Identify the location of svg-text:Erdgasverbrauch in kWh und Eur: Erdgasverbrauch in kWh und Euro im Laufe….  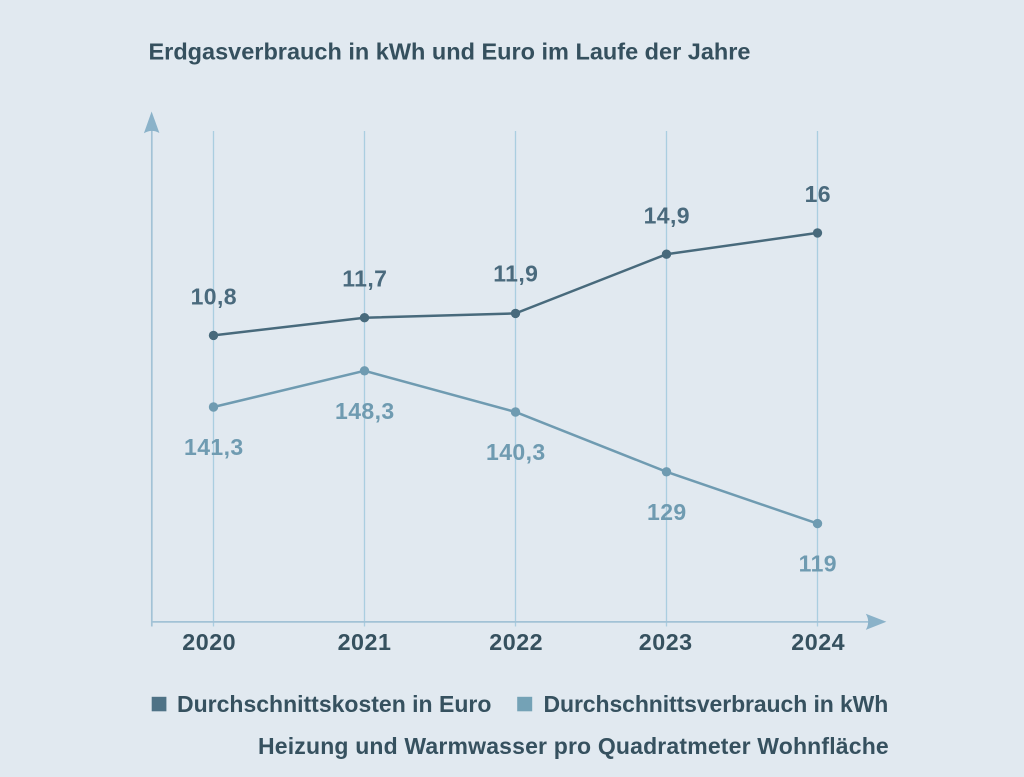
(450, 52).